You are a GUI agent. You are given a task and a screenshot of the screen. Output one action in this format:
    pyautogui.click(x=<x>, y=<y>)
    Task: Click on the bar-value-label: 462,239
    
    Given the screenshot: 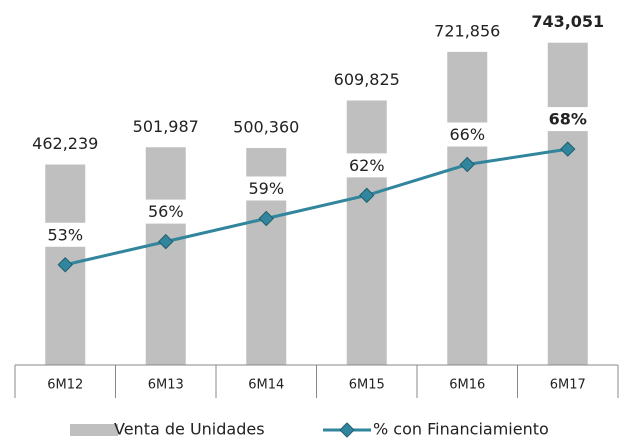 What is the action you would take?
    pyautogui.click(x=65, y=143)
    